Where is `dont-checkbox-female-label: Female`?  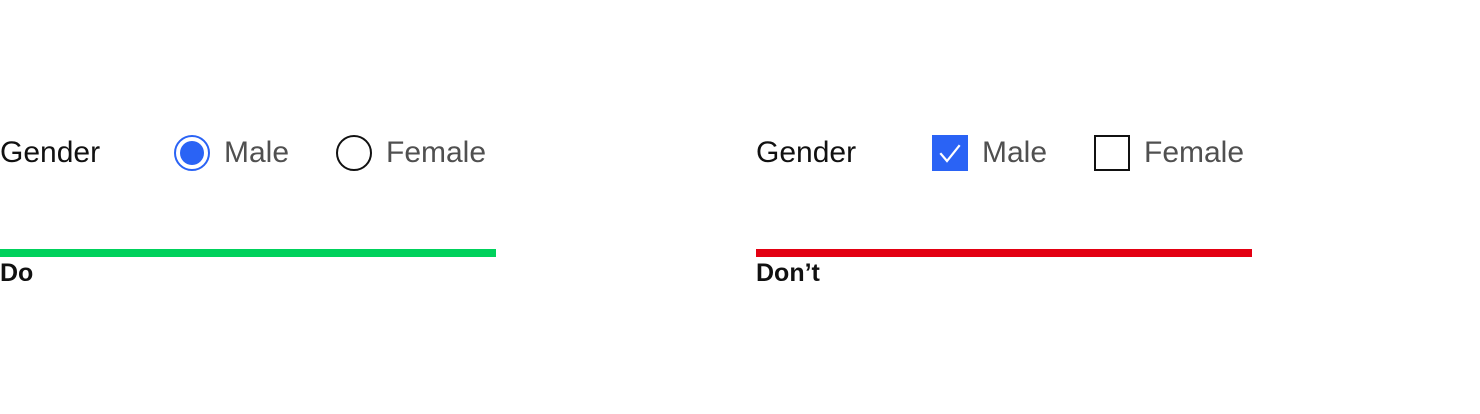 dont-checkbox-female-label: Female is located at coordinates (1194, 152).